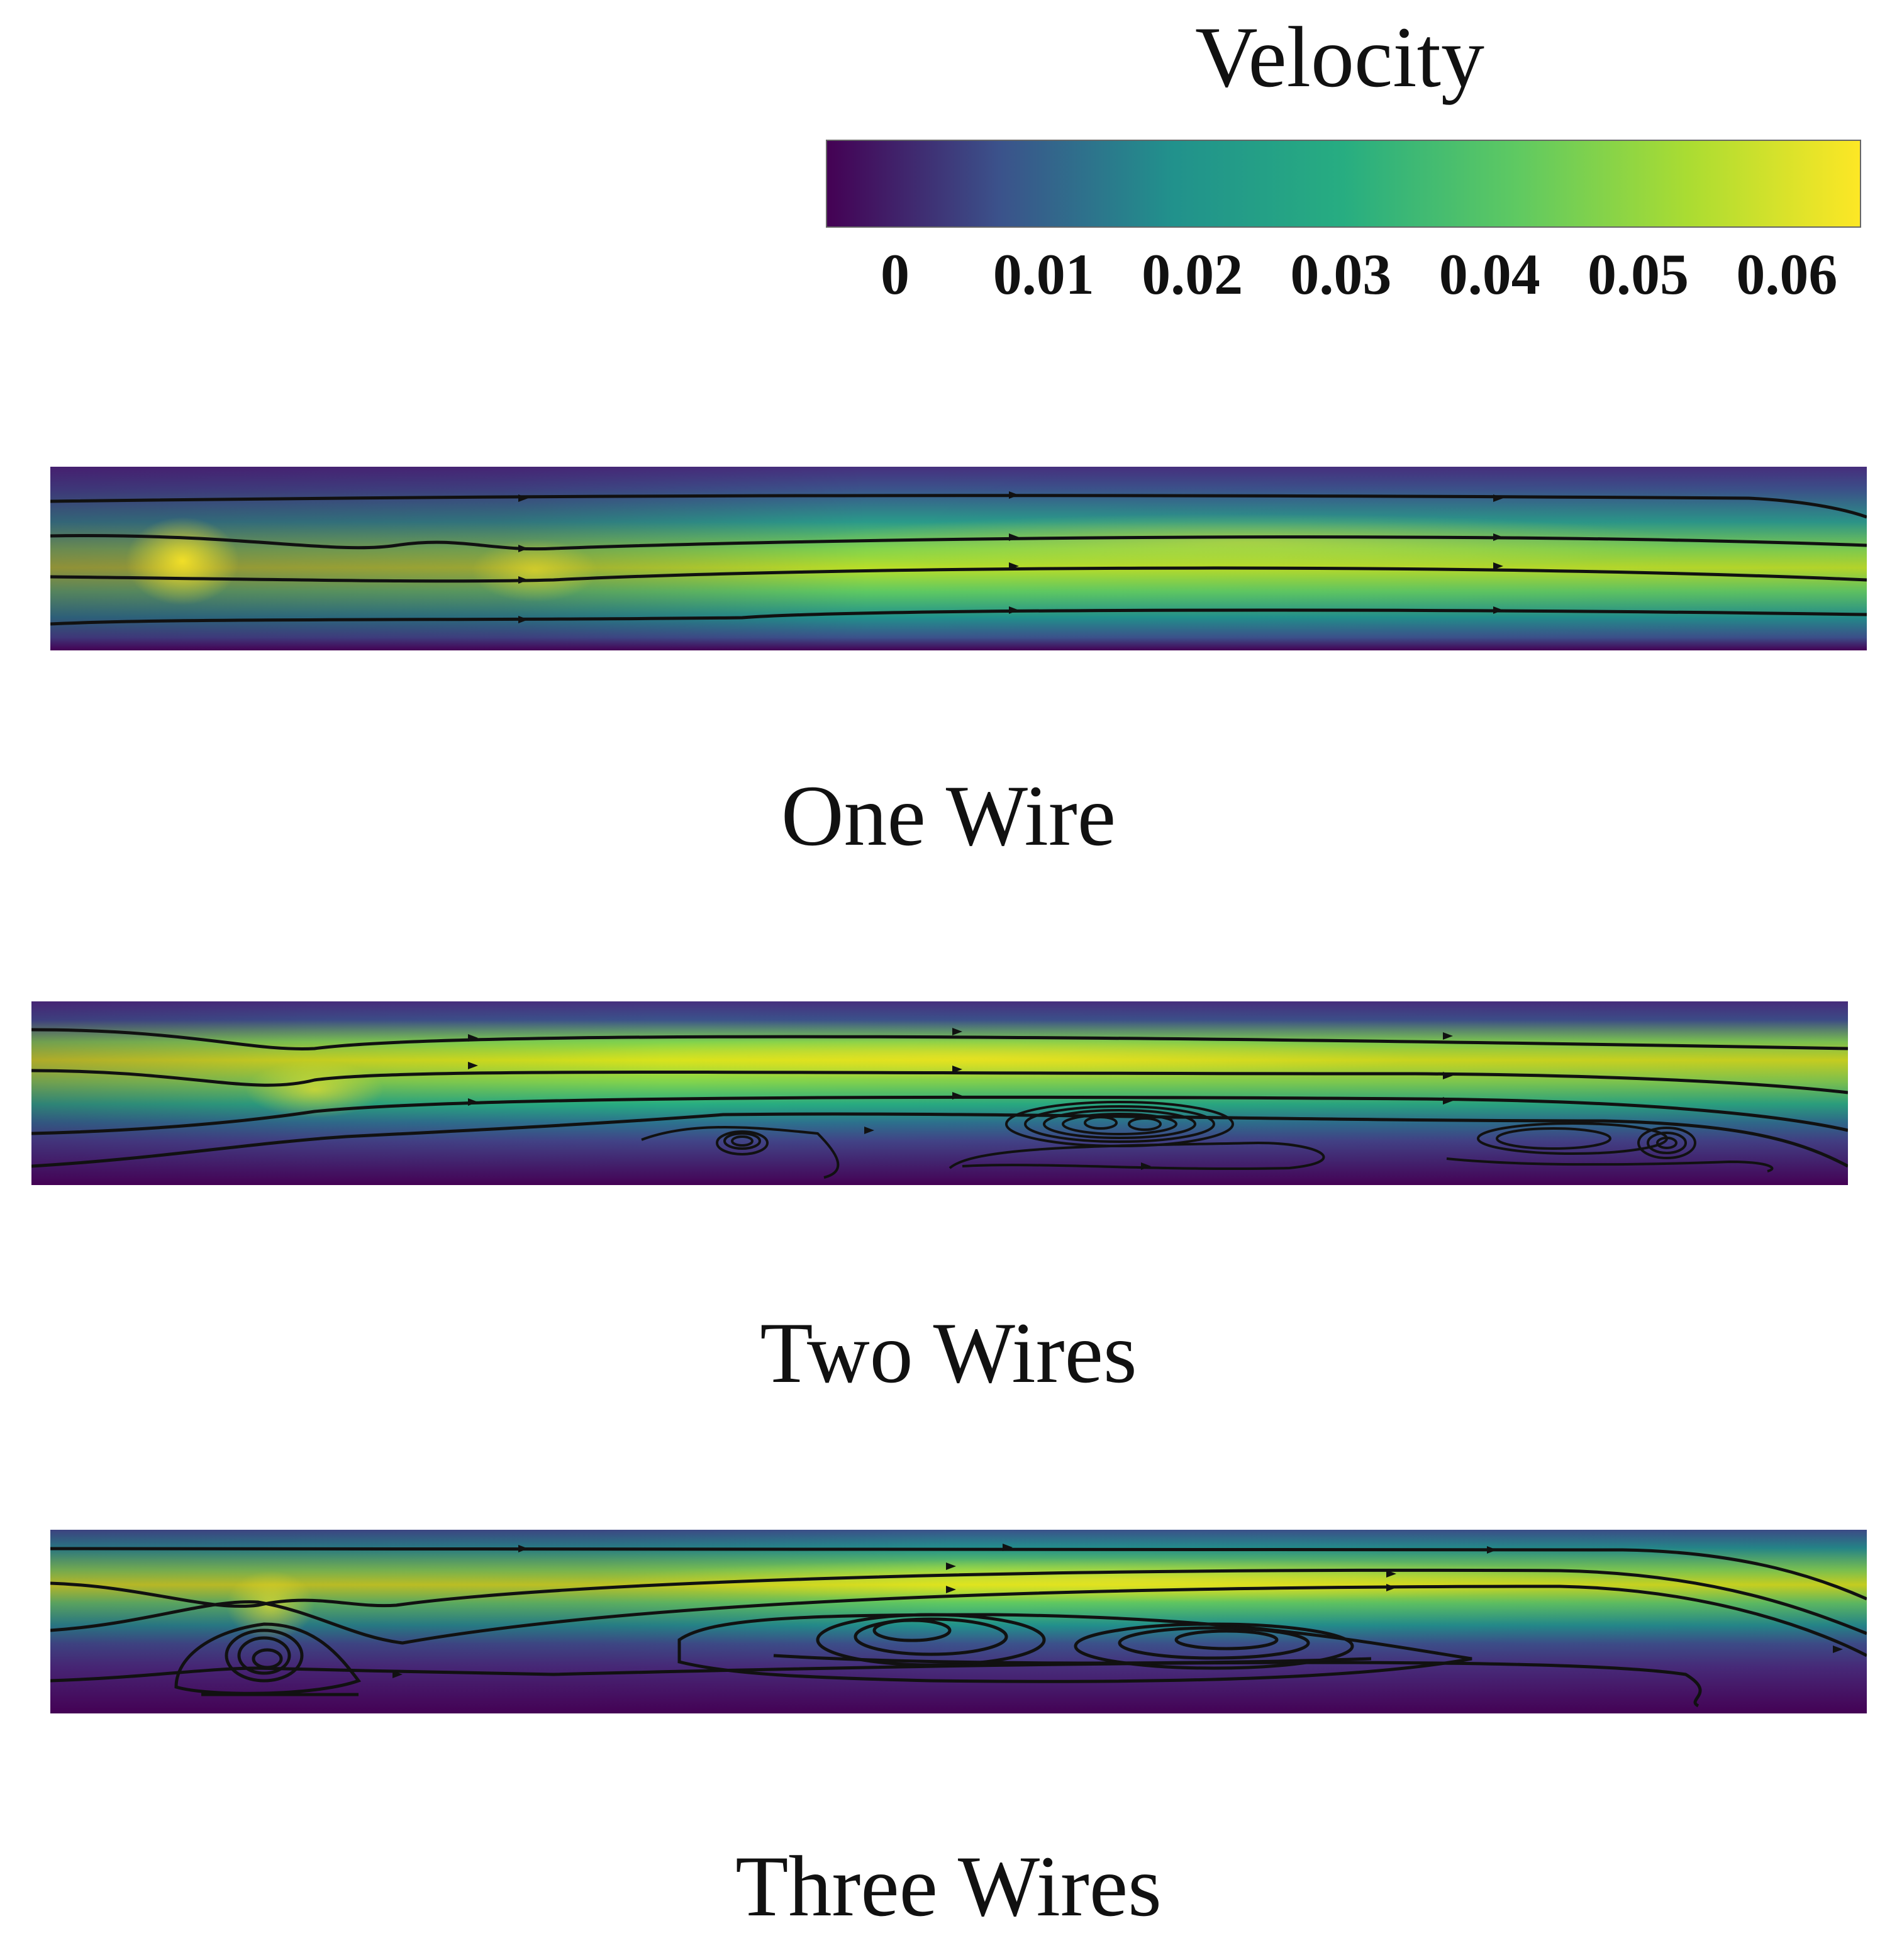 The image size is (1897, 1960). I want to click on colorbar-tick-label: 0.04, so click(1489, 274).